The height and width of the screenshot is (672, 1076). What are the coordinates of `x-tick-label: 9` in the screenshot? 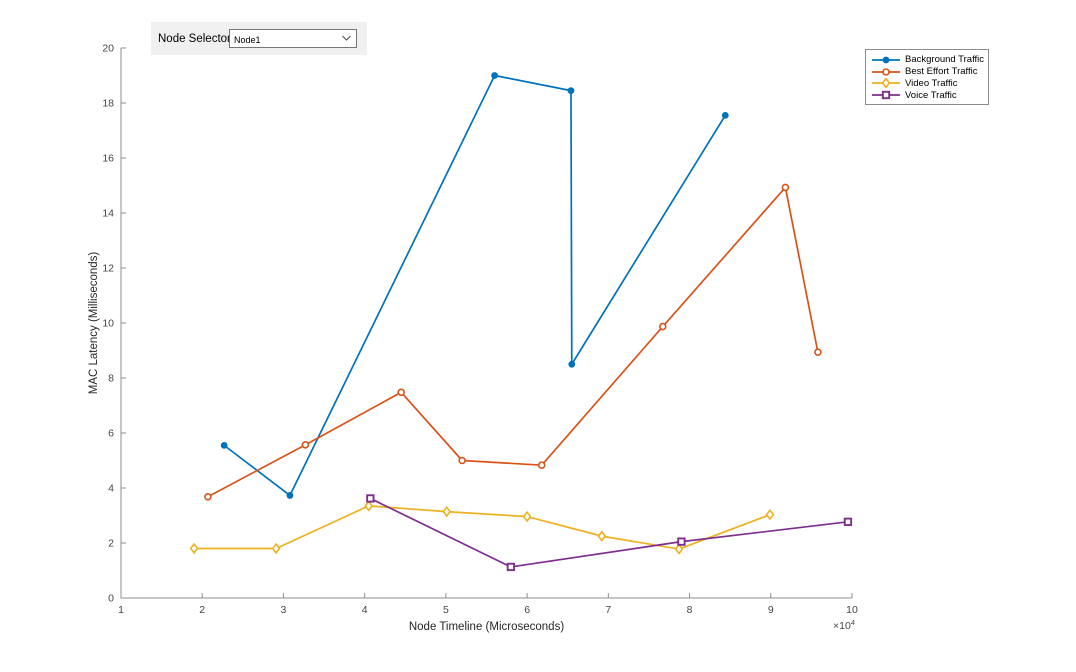 It's located at (771, 610).